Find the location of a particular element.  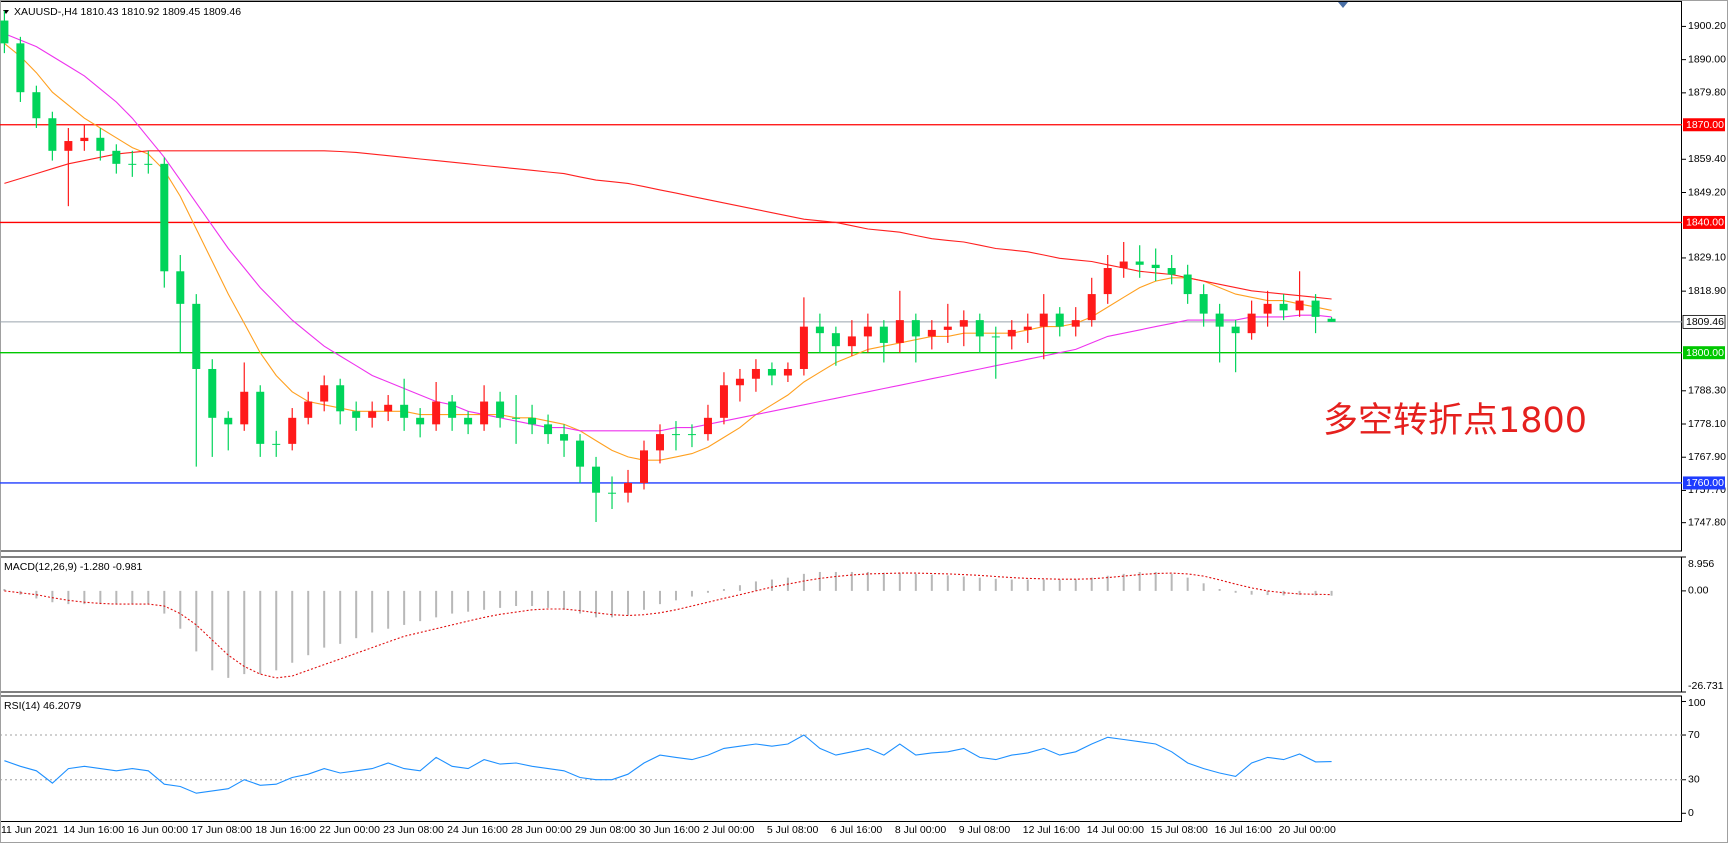

x-tick-label: 20 Jul 00:00 is located at coordinates (1307, 830).